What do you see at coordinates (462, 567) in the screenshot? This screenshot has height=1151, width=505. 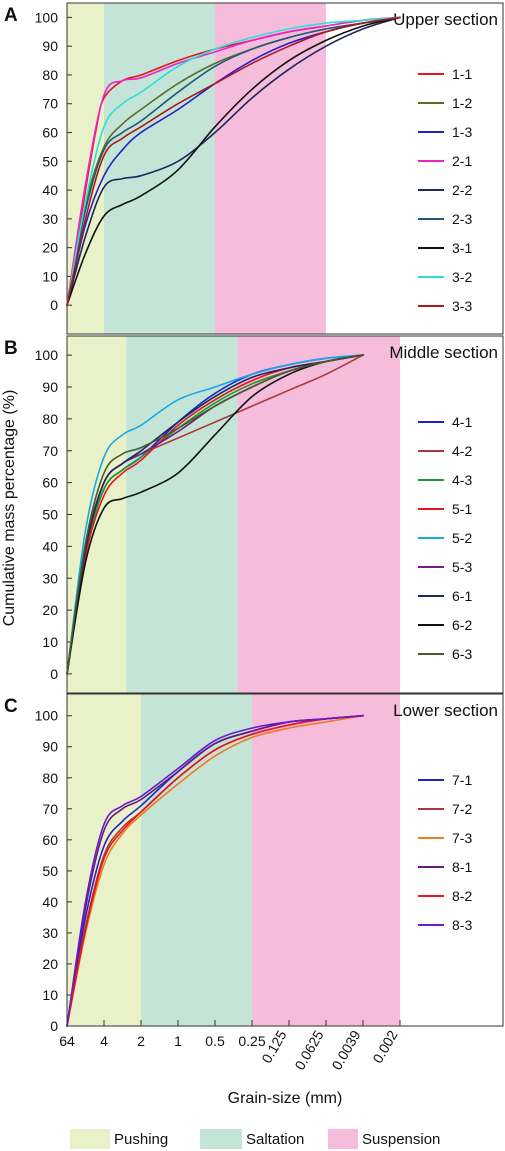 I see `legend-label-5-3: 5-3` at bounding box center [462, 567].